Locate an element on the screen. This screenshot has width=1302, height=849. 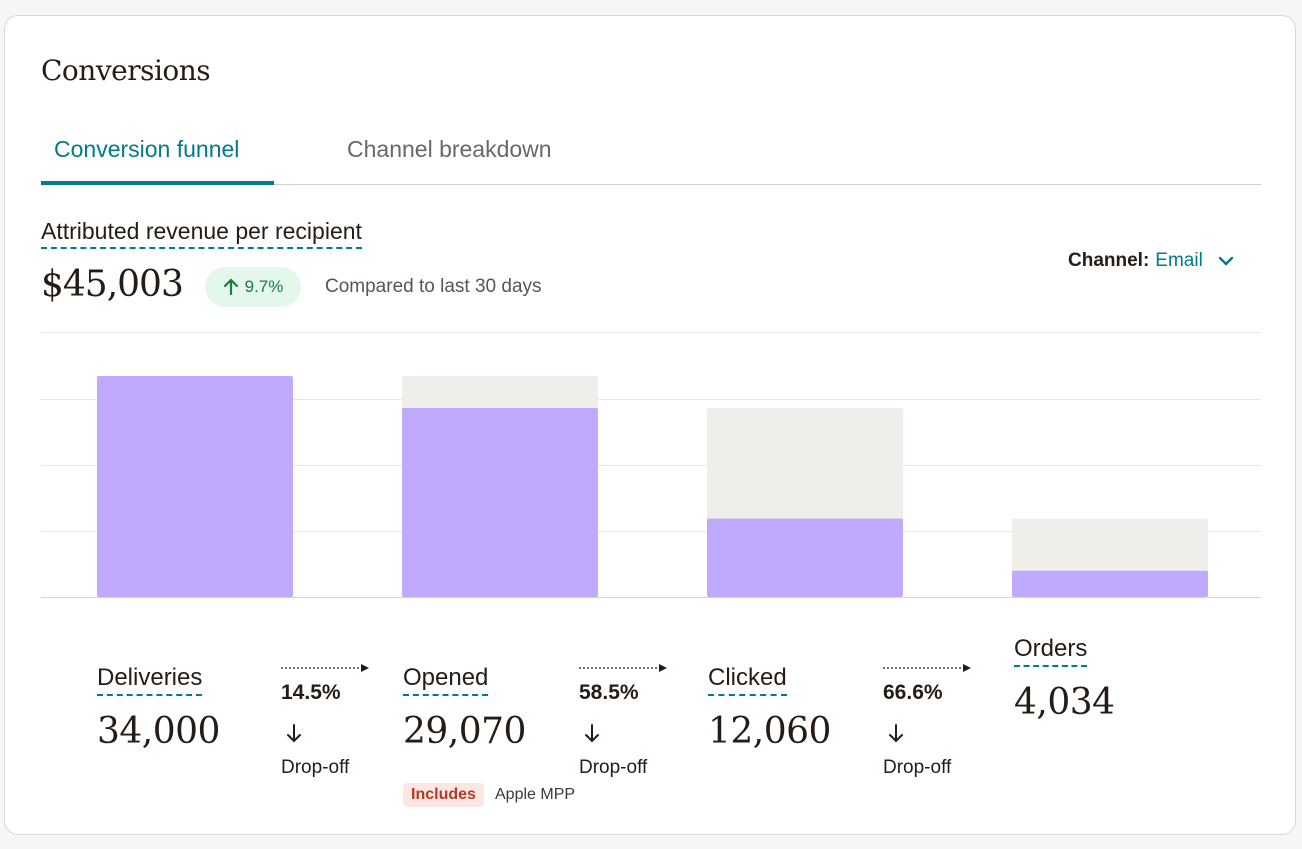
stage-value-clicked: 12,060 is located at coordinates (769, 731).